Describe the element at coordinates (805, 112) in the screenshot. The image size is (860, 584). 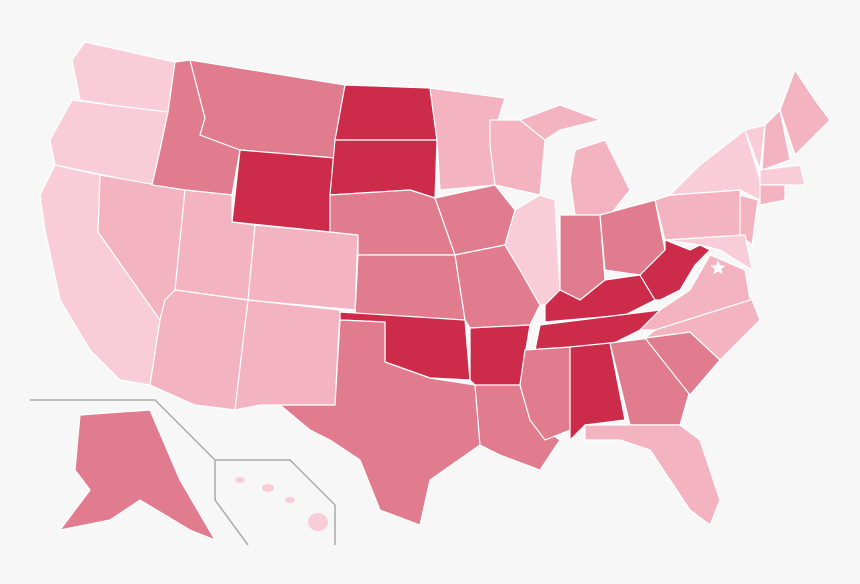
I see `state-me` at that location.